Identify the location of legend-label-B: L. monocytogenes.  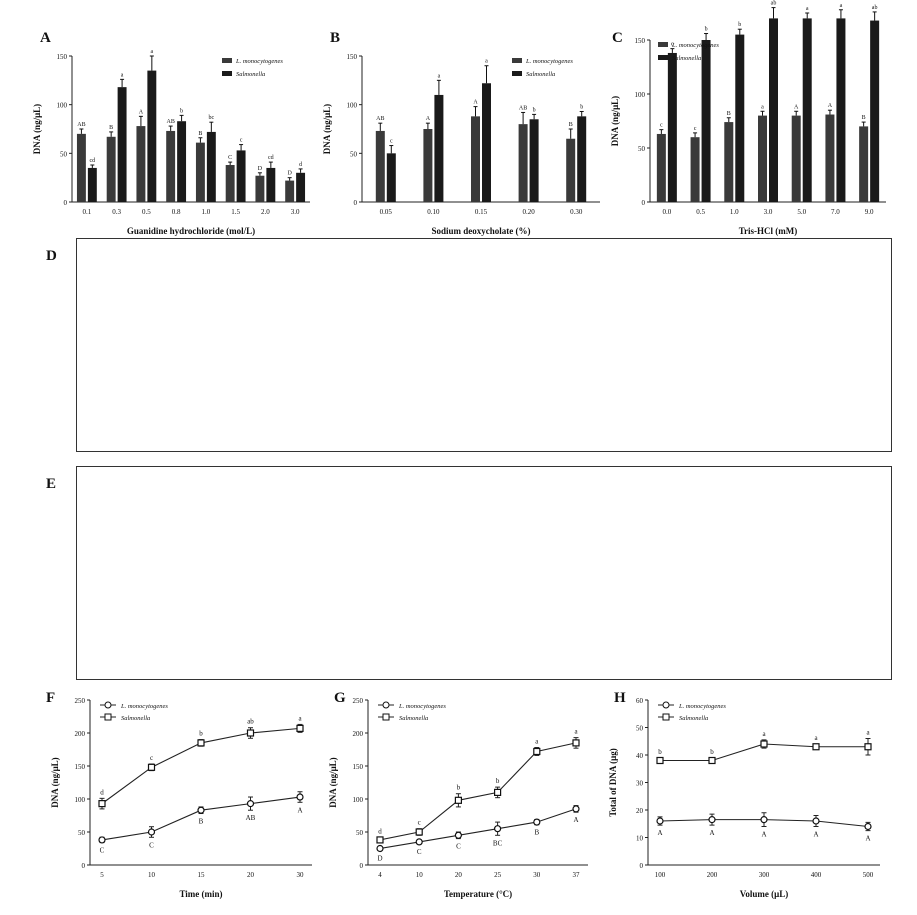
(549, 61).